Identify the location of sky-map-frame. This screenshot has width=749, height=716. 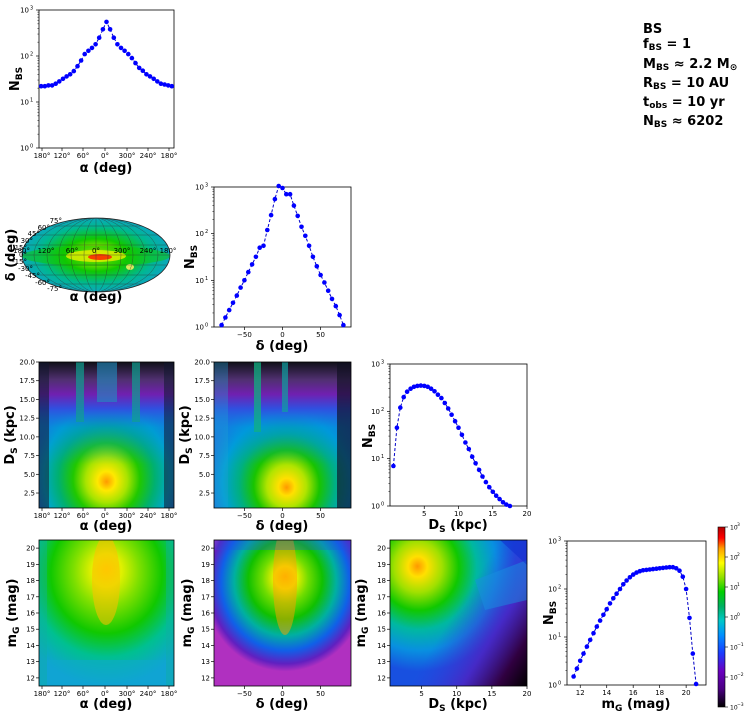
(96, 255).